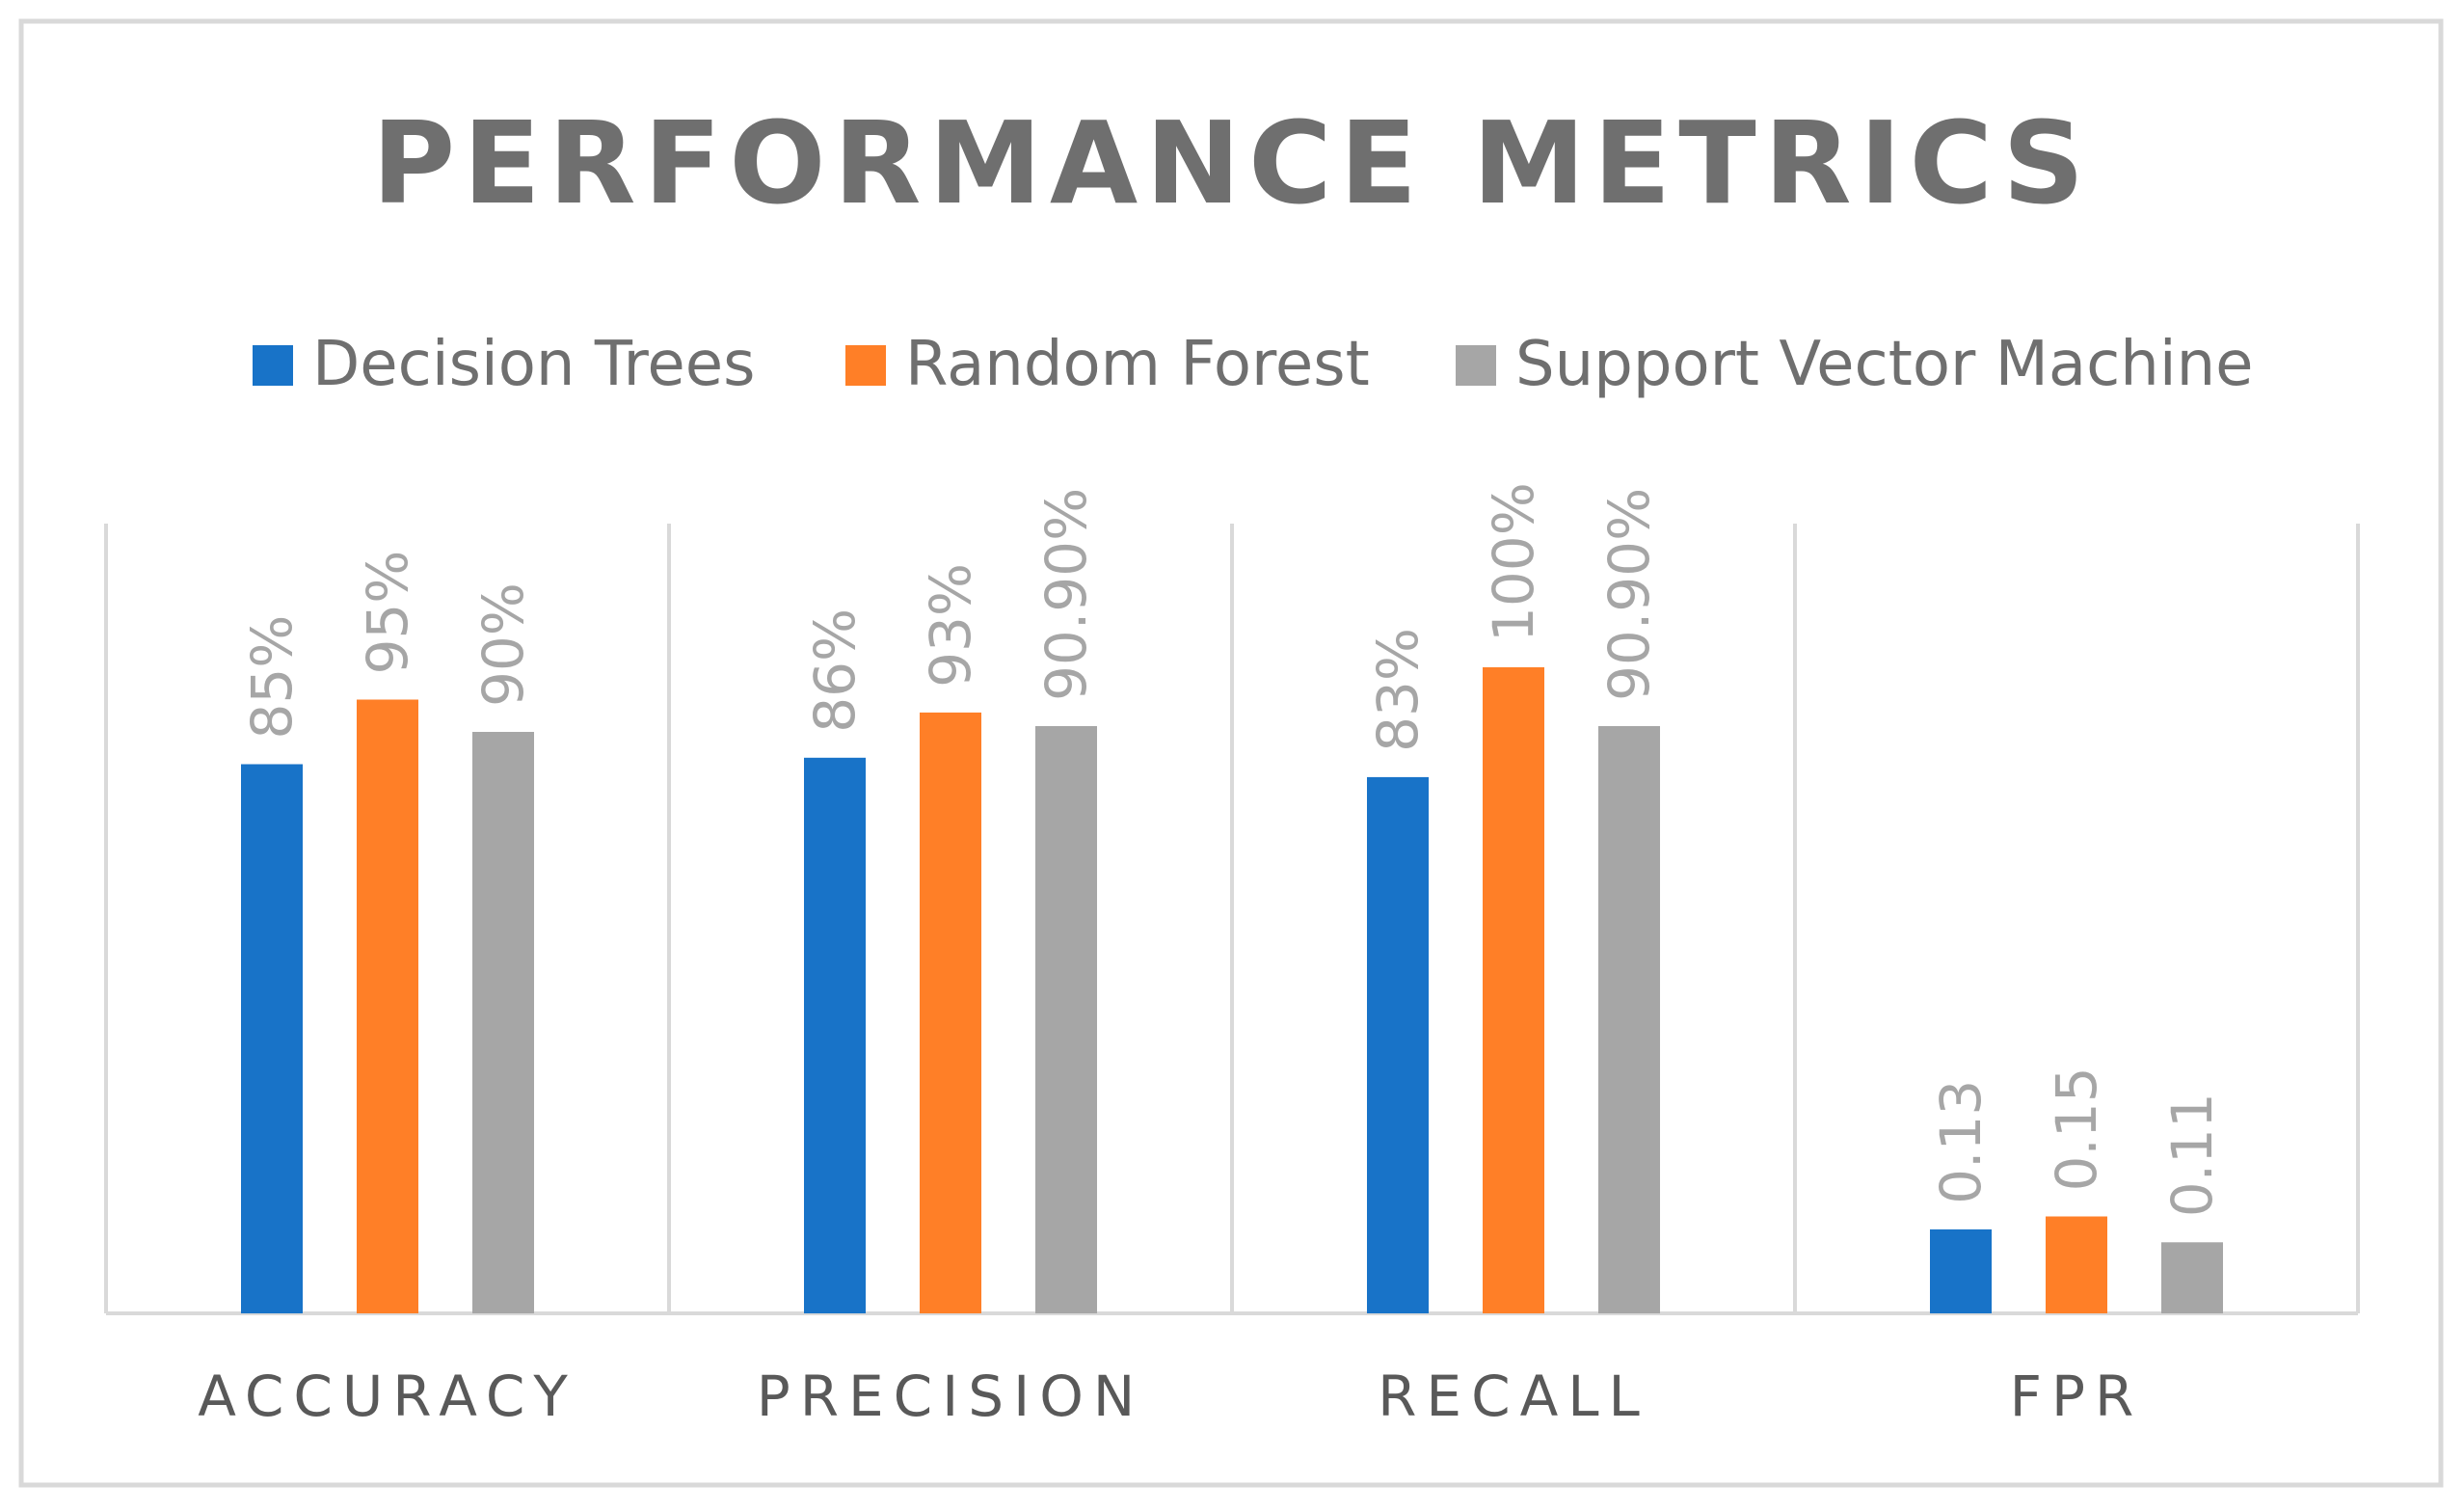 Image resolution: width=2464 pixels, height=1512 pixels. Describe the element at coordinates (951, 1396) in the screenshot. I see `category-label-precision: PRECISION` at that location.